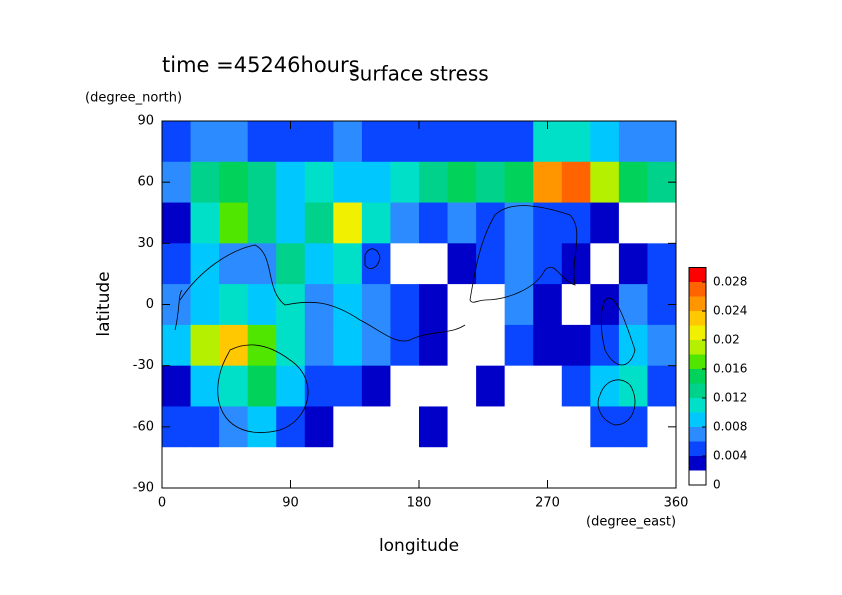  What do you see at coordinates (730, 282) in the screenshot?
I see `colorbar-tick-label: 0.028` at bounding box center [730, 282].